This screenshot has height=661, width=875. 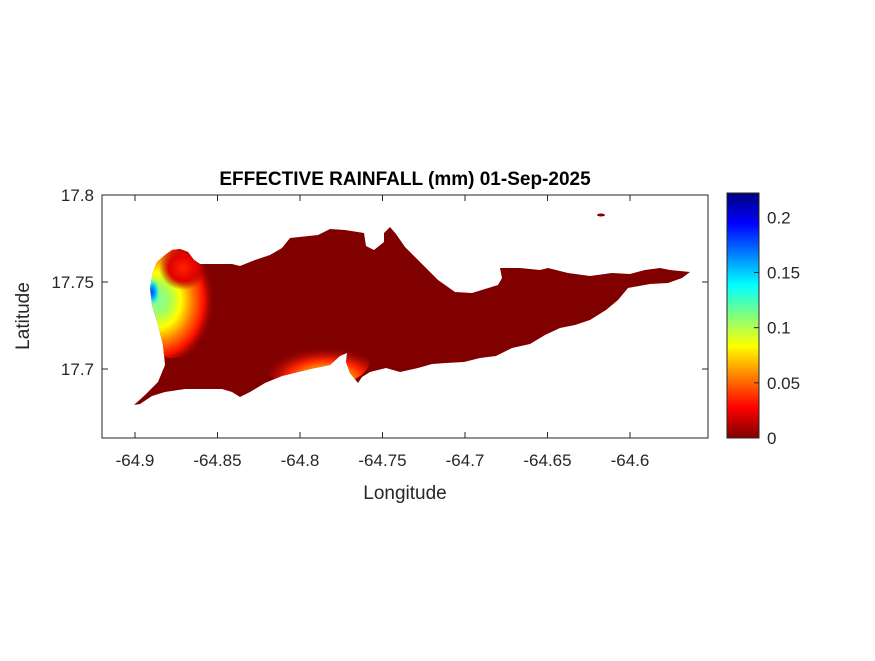 I want to click on x-tick-label: -64.85, so click(x=217, y=460).